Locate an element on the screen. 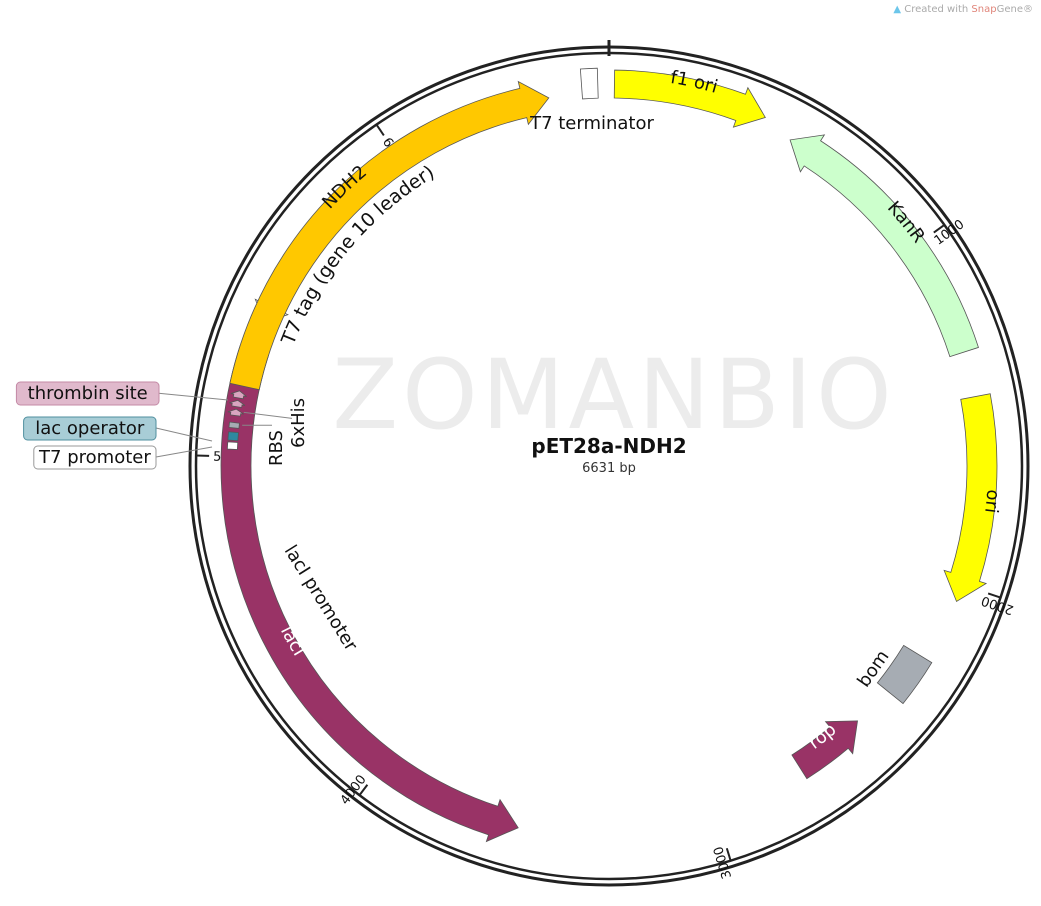  feature-label: 6xHis is located at coordinates (298, 423).